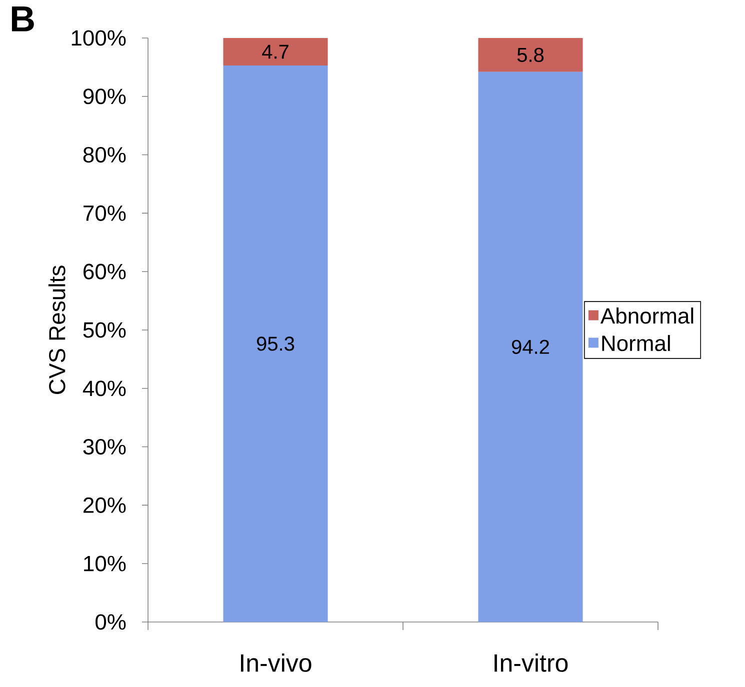 This screenshot has width=745, height=687. I want to click on x-tick-label: In-vivo, so click(276, 663).